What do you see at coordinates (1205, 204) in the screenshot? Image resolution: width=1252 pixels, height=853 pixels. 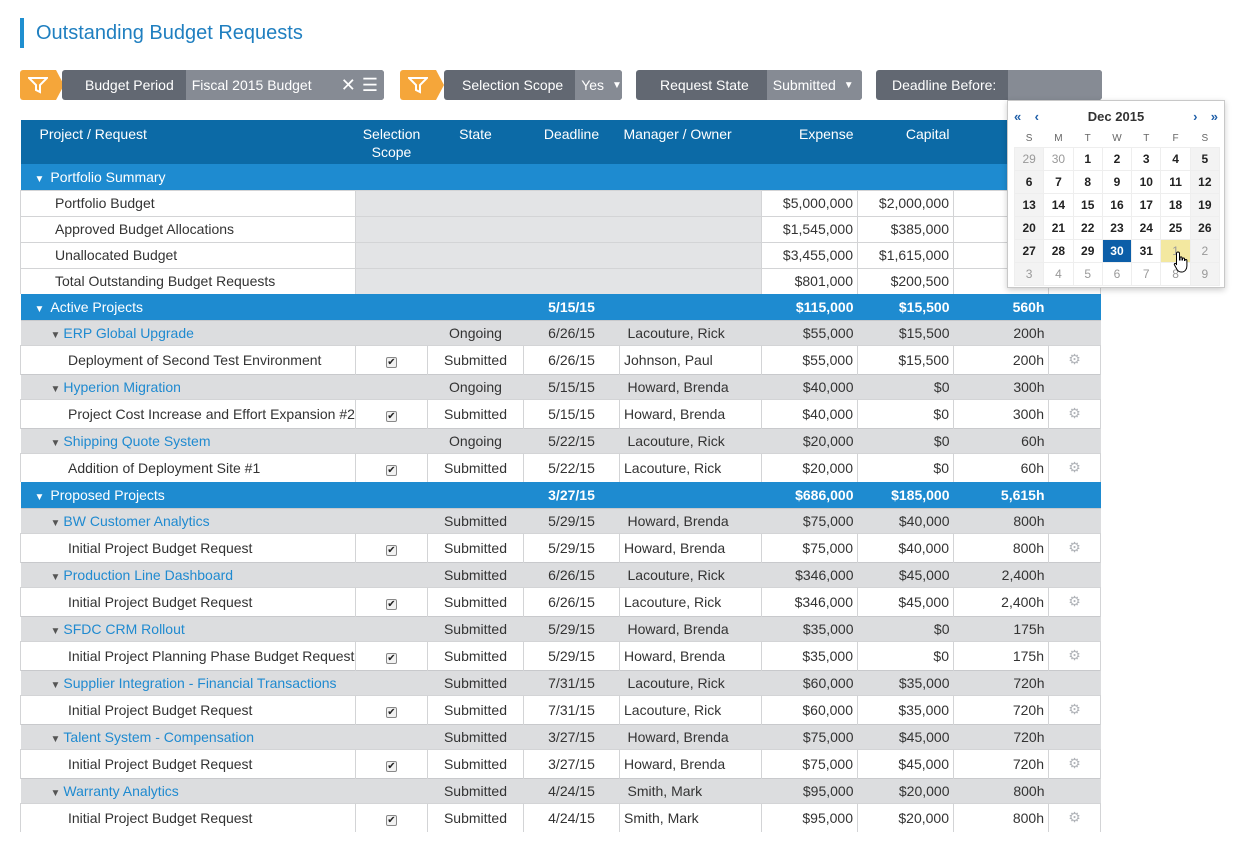 I see `calendar-day: 19` at bounding box center [1205, 204].